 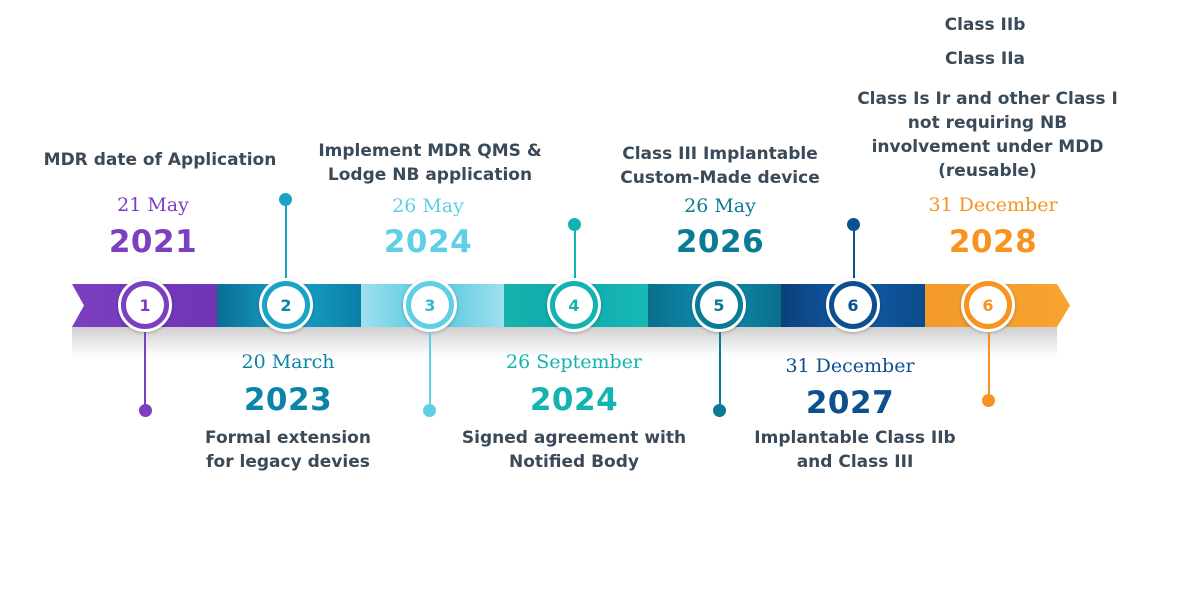 What do you see at coordinates (850, 366) in the screenshot?
I see `milestone-6-date: 31 December` at bounding box center [850, 366].